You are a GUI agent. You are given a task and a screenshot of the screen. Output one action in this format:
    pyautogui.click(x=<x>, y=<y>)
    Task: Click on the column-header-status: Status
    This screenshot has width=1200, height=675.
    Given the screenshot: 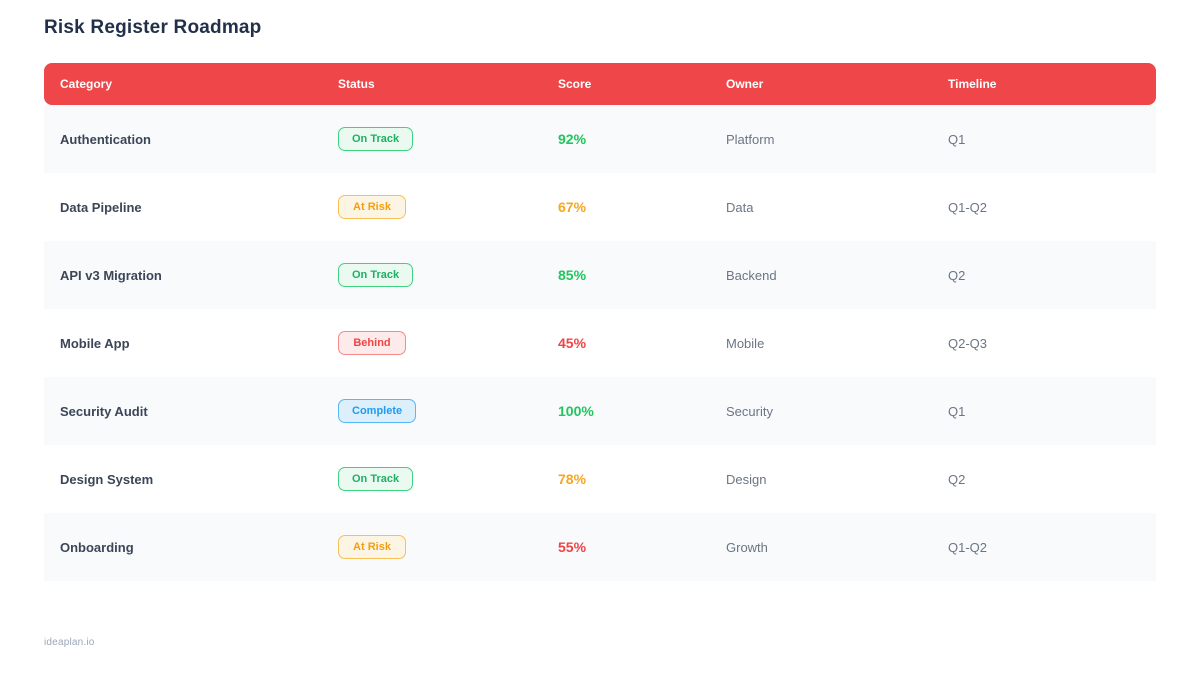 What is the action you would take?
    pyautogui.click(x=356, y=84)
    